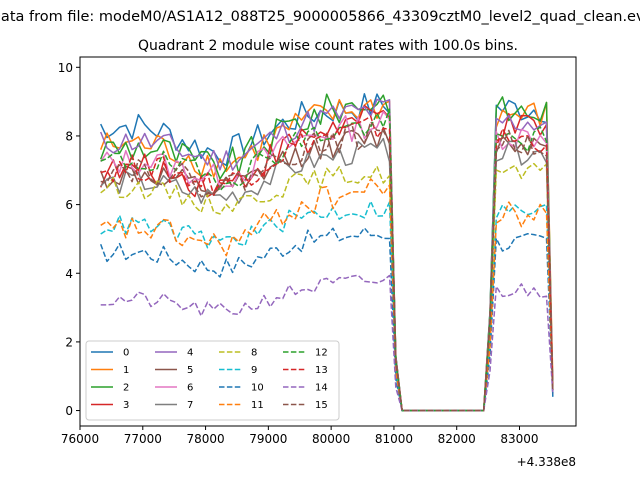 This screenshot has width=640, height=480. I want to click on x-tick-label: 81000, so click(394, 439).